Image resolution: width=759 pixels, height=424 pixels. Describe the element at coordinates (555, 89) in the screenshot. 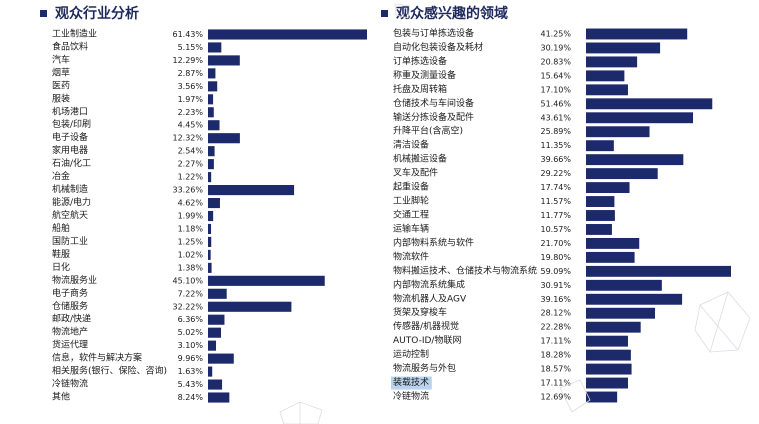

I see `value-label: 17.10%` at that location.